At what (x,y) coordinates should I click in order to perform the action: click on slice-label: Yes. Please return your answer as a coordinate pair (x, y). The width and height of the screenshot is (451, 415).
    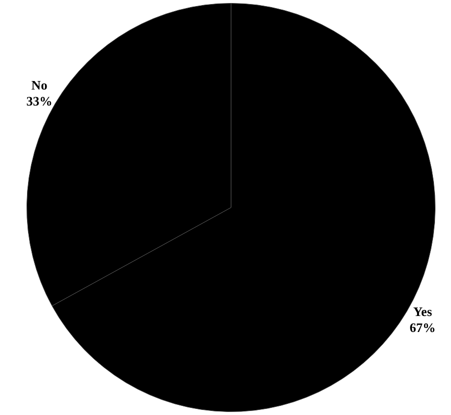
    Looking at the image, I should click on (422, 312).